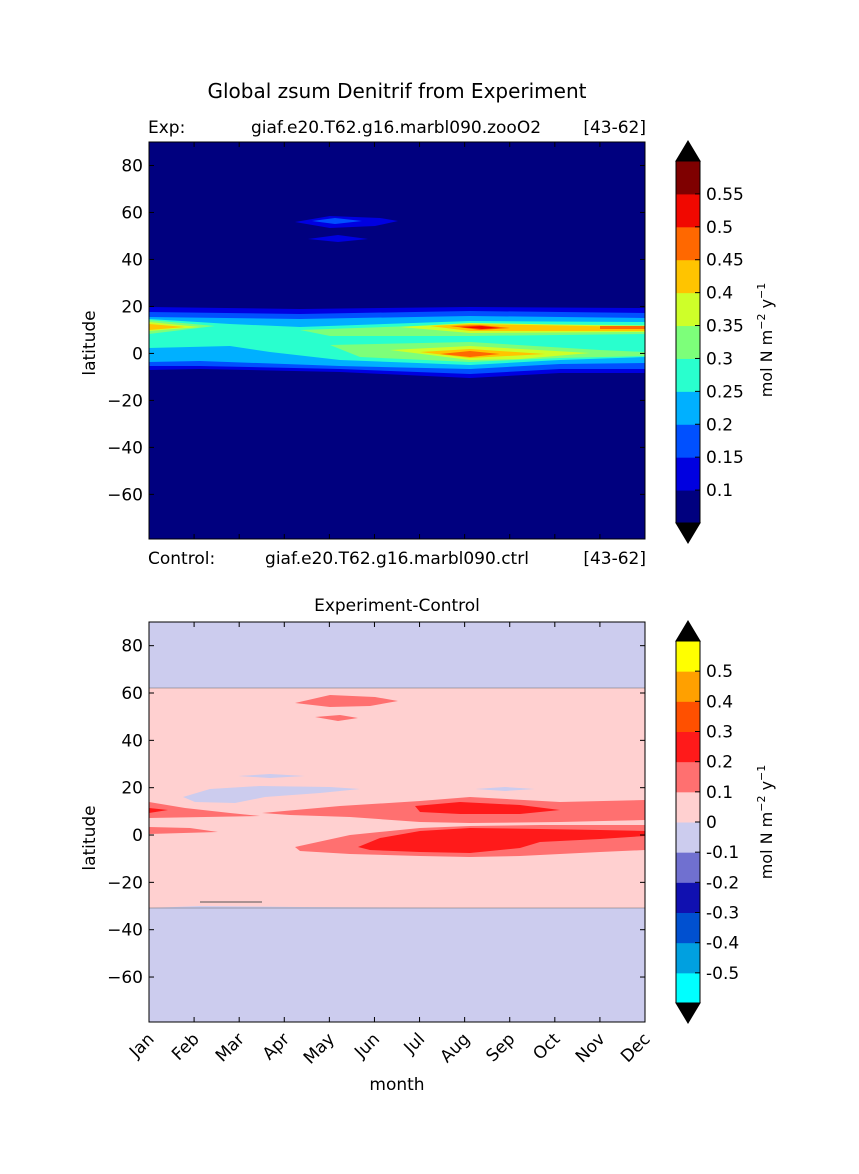 The image size is (859, 1174). Describe the element at coordinates (765, 340) in the screenshot. I see `top-colorbar-label: mol N m−2 y−1` at that location.